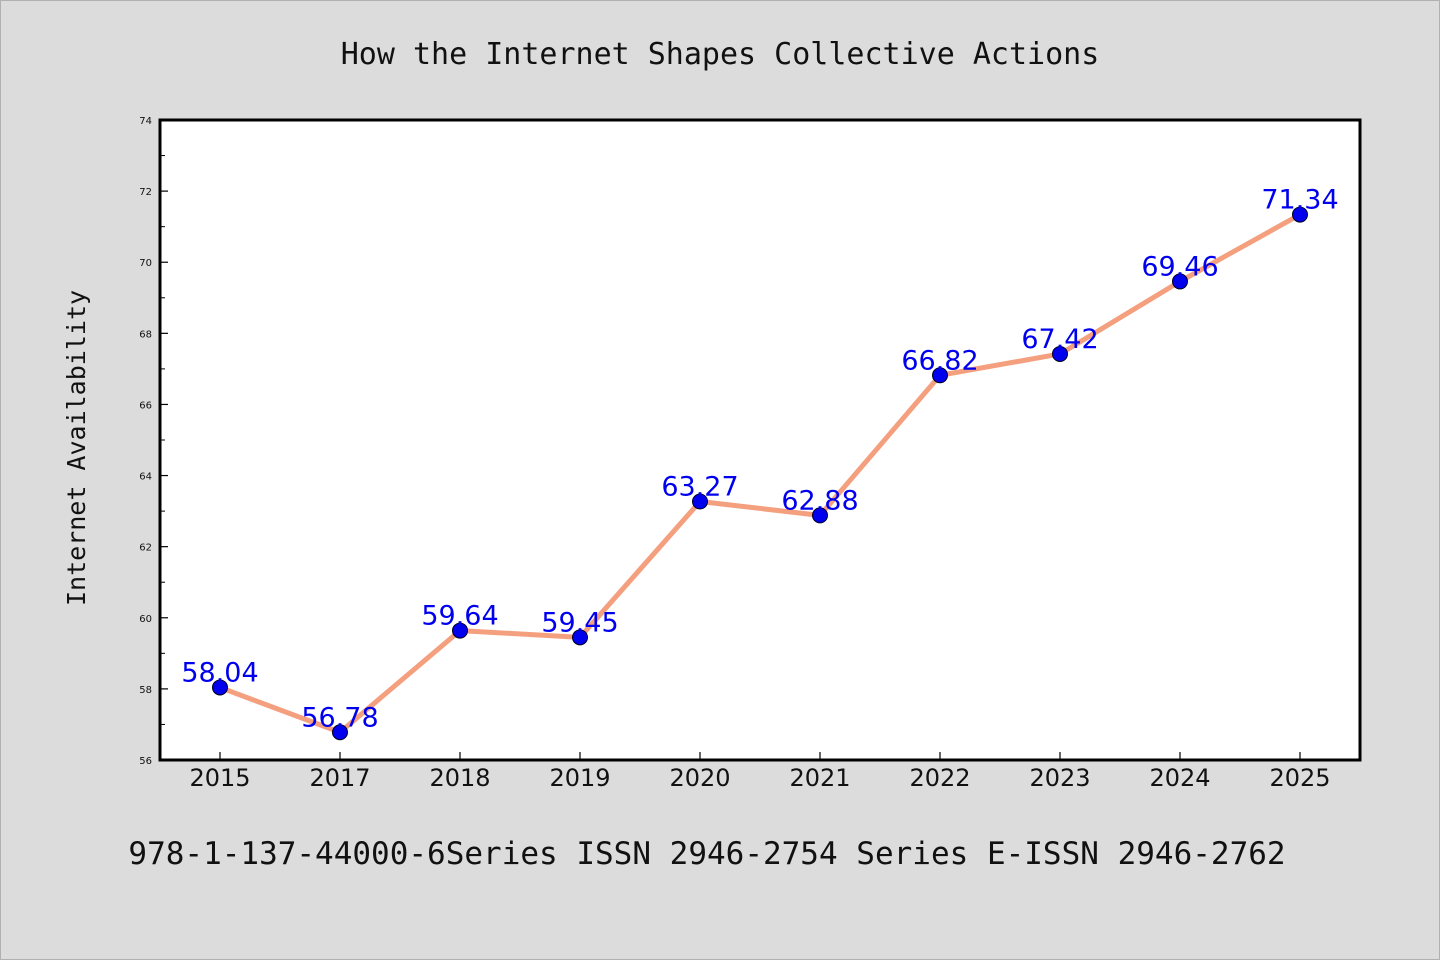 This screenshot has height=960, width=1440. I want to click on x-tick-label: 2024, so click(1179, 778).